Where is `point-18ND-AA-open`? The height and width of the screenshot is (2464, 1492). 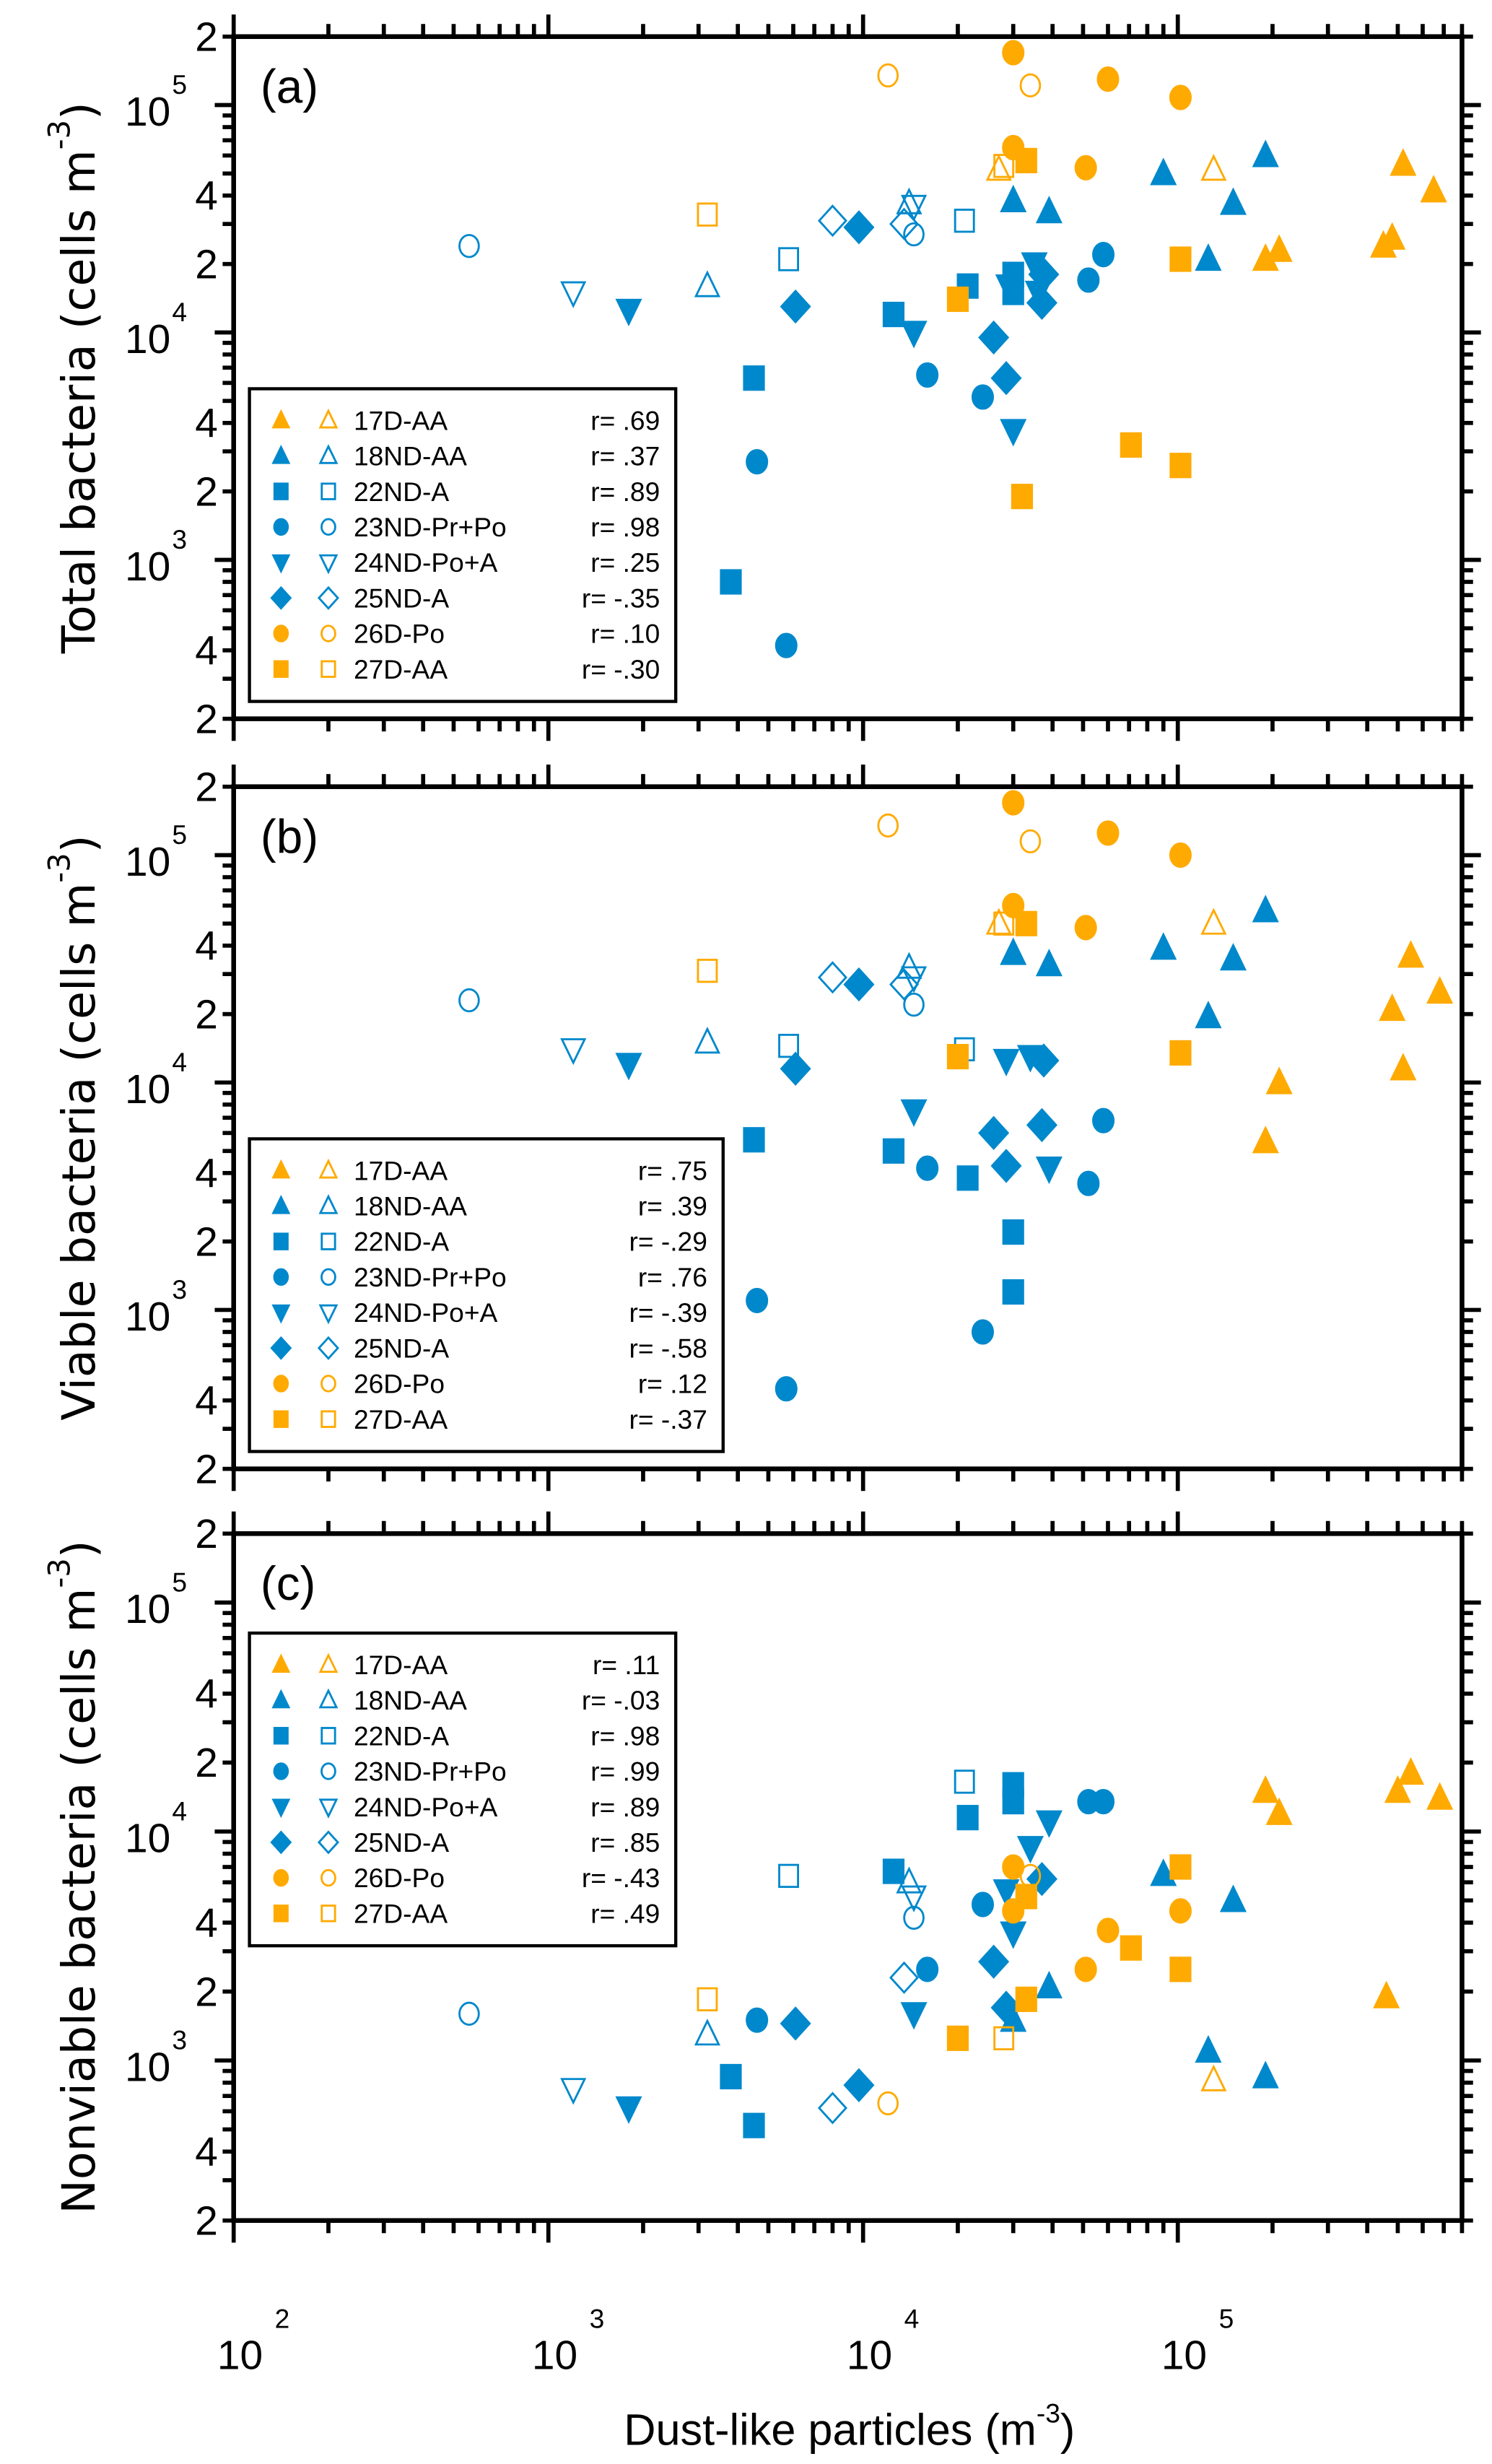
point-18ND-AA-open is located at coordinates (707, 283).